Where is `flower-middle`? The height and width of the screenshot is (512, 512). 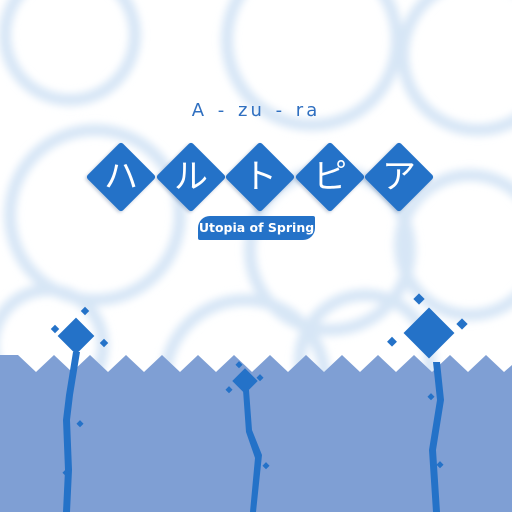
flower-middle is located at coordinates (247, 436).